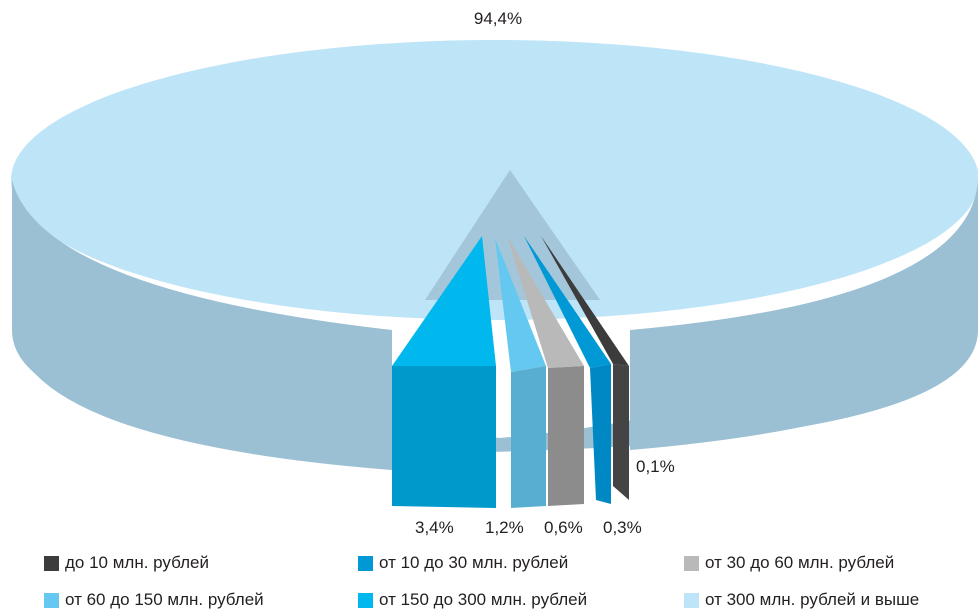 The width and height of the screenshot is (978, 614). I want to click on legend-item-60-150: от 60 до 150 млн. рублей, so click(154, 600).